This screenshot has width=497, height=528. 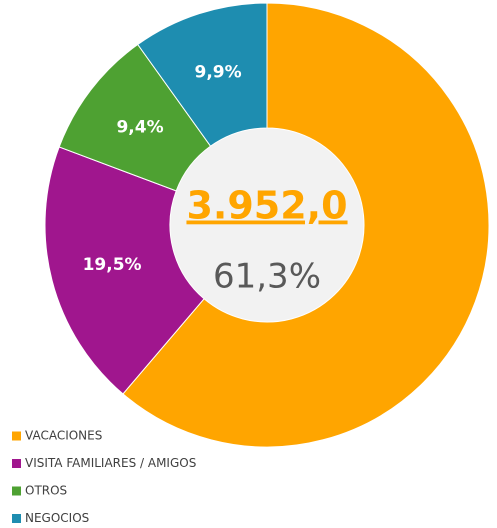 What do you see at coordinates (46, 491) in the screenshot?
I see `legend-label: OTROS` at bounding box center [46, 491].